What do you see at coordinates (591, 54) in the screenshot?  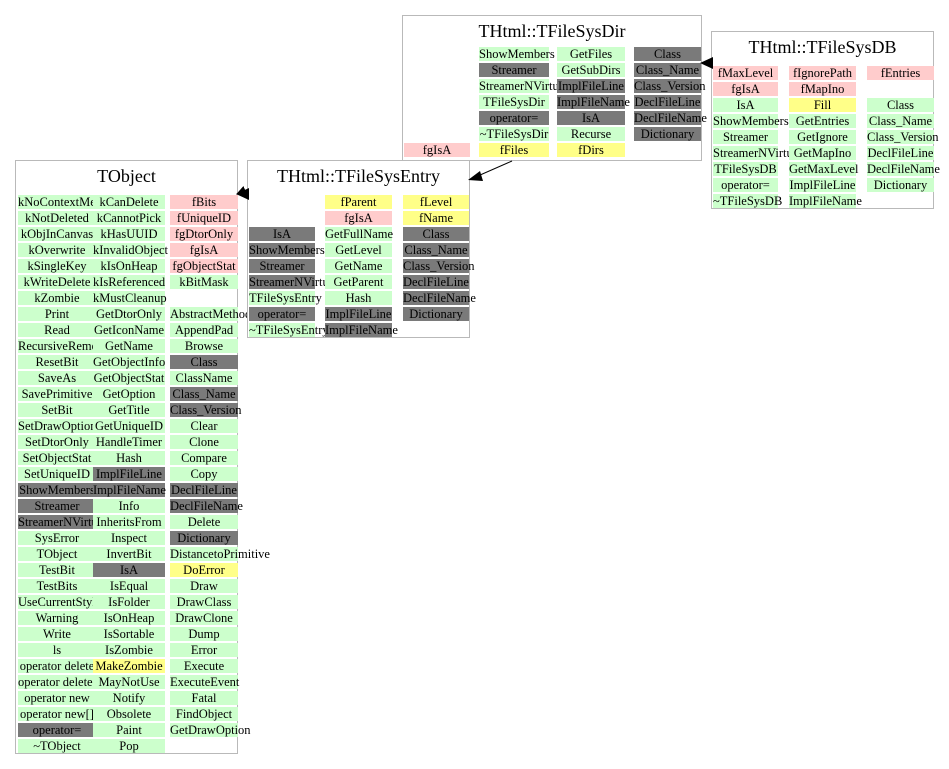 I see `member-cell: GetFiles` at bounding box center [591, 54].